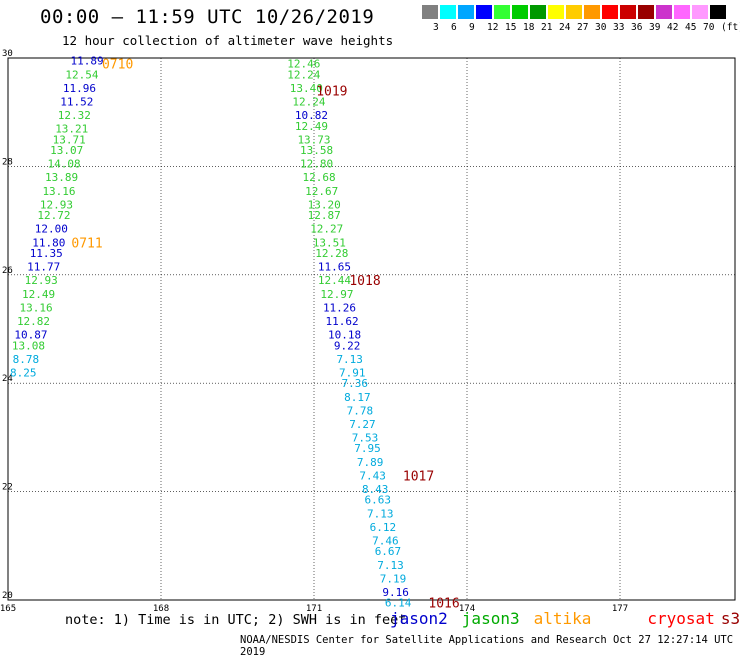 The width and height of the screenshot is (740, 658). Describe the element at coordinates (655, 27) in the screenshot. I see `legend-label: 39` at that location.